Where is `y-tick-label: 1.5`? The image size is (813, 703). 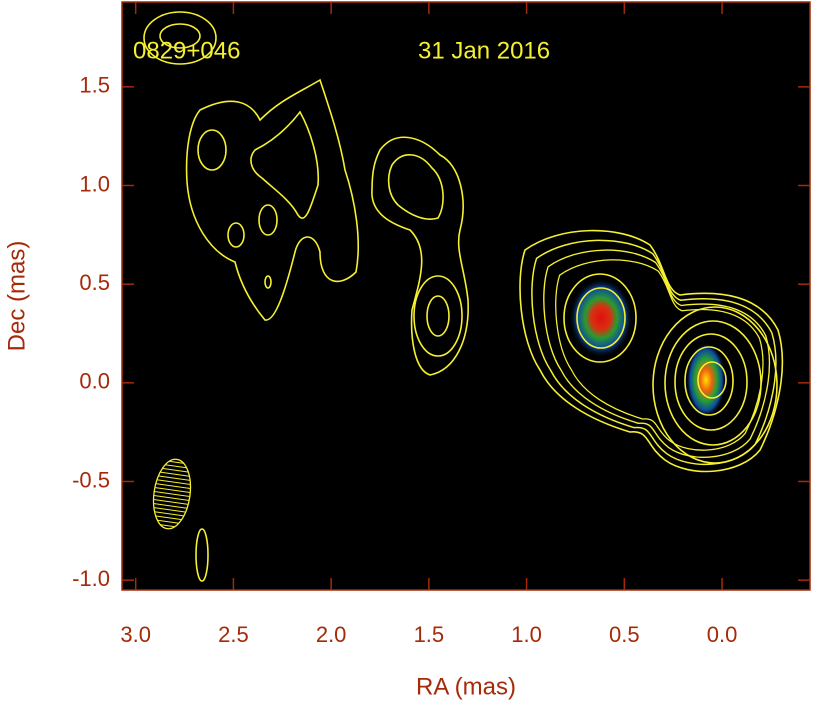 y-tick-label: 1.5 is located at coordinates (94, 85).